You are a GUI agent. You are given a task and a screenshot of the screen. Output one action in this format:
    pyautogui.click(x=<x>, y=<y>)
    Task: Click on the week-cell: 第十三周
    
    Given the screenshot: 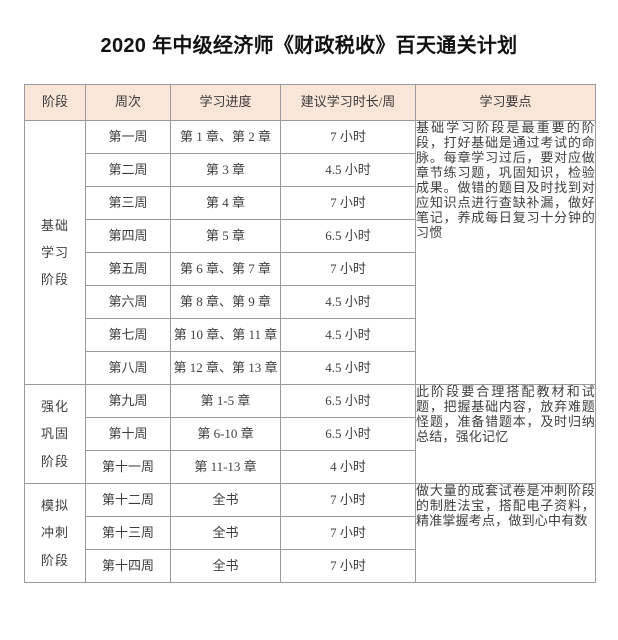 What is the action you would take?
    pyautogui.click(x=128, y=533)
    